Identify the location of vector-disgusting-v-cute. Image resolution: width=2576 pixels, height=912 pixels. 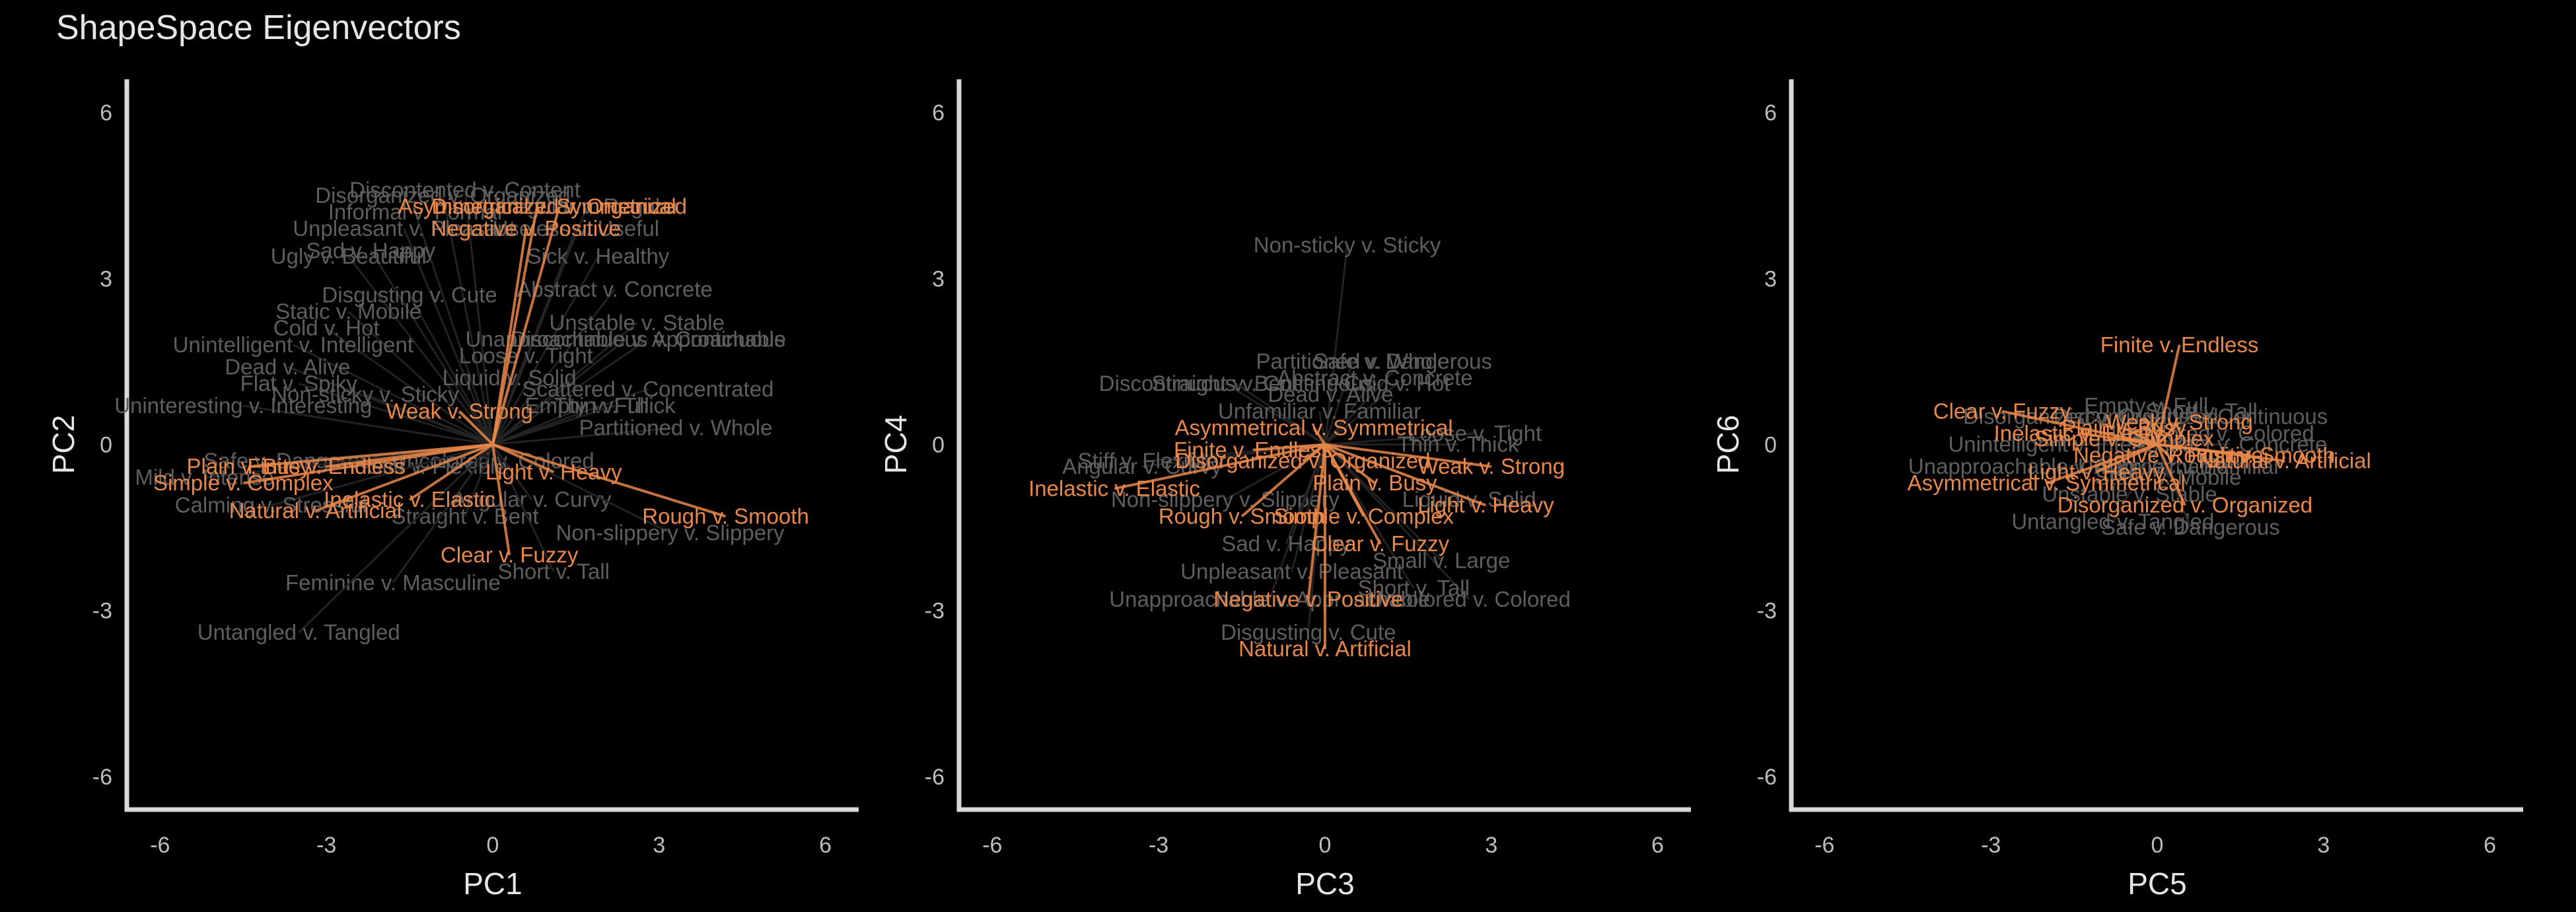
(451, 369).